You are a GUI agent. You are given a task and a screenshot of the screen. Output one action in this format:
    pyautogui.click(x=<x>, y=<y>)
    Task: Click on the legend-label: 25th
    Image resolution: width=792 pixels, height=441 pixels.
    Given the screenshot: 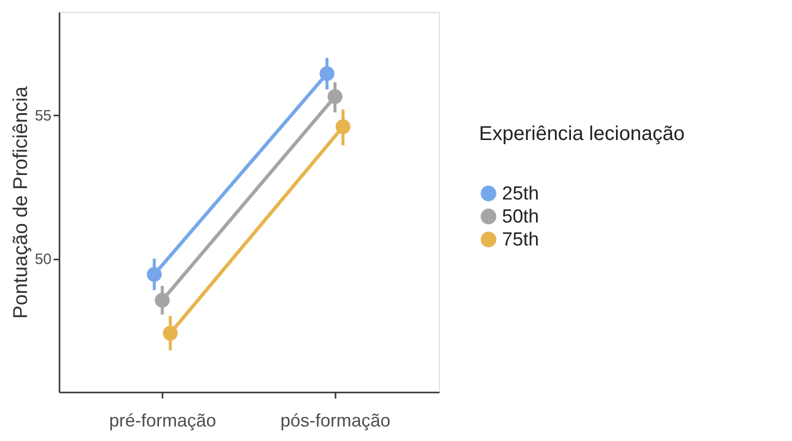 What is the action you would take?
    pyautogui.click(x=520, y=194)
    